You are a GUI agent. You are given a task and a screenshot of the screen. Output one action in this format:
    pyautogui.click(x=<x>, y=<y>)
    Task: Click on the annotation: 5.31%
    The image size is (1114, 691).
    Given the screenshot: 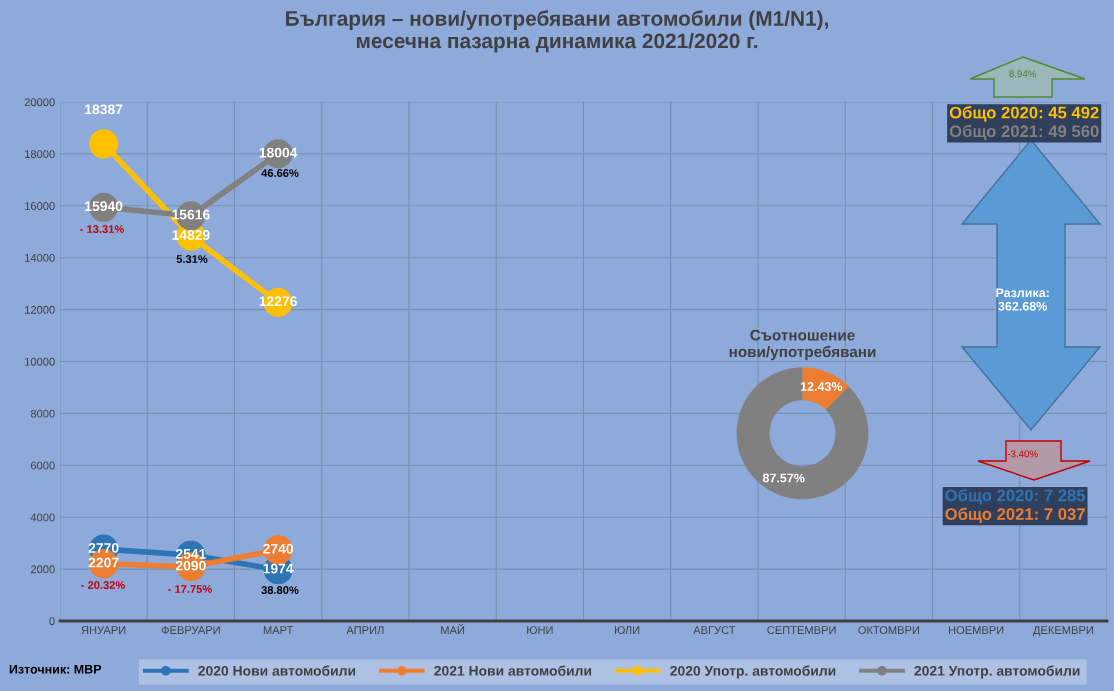 What is the action you would take?
    pyautogui.click(x=192, y=259)
    